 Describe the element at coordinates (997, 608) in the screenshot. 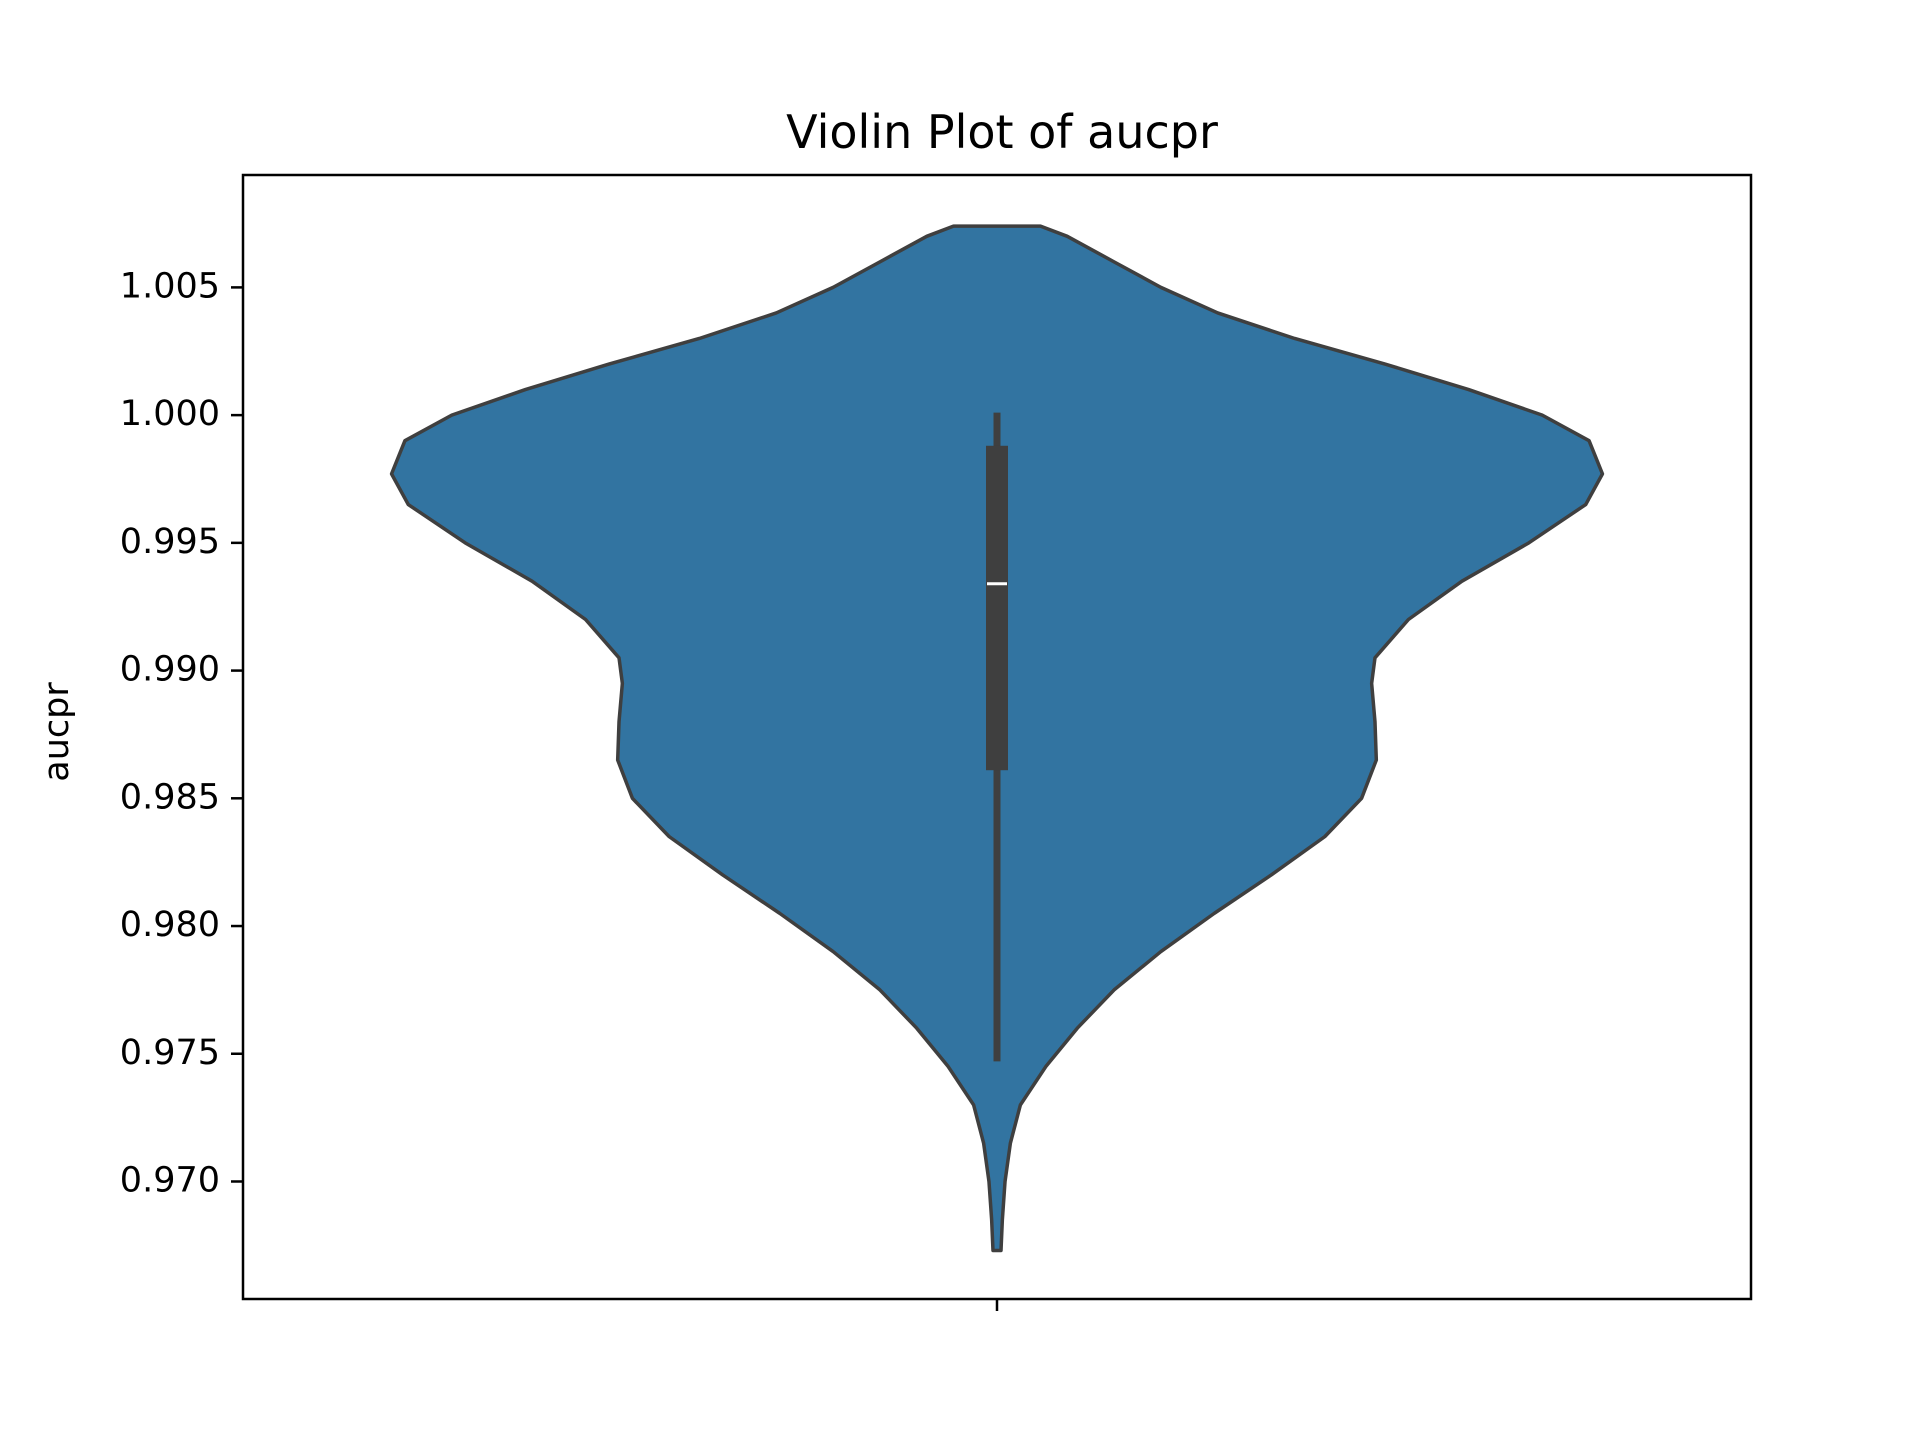

I see `iqr-box` at that location.